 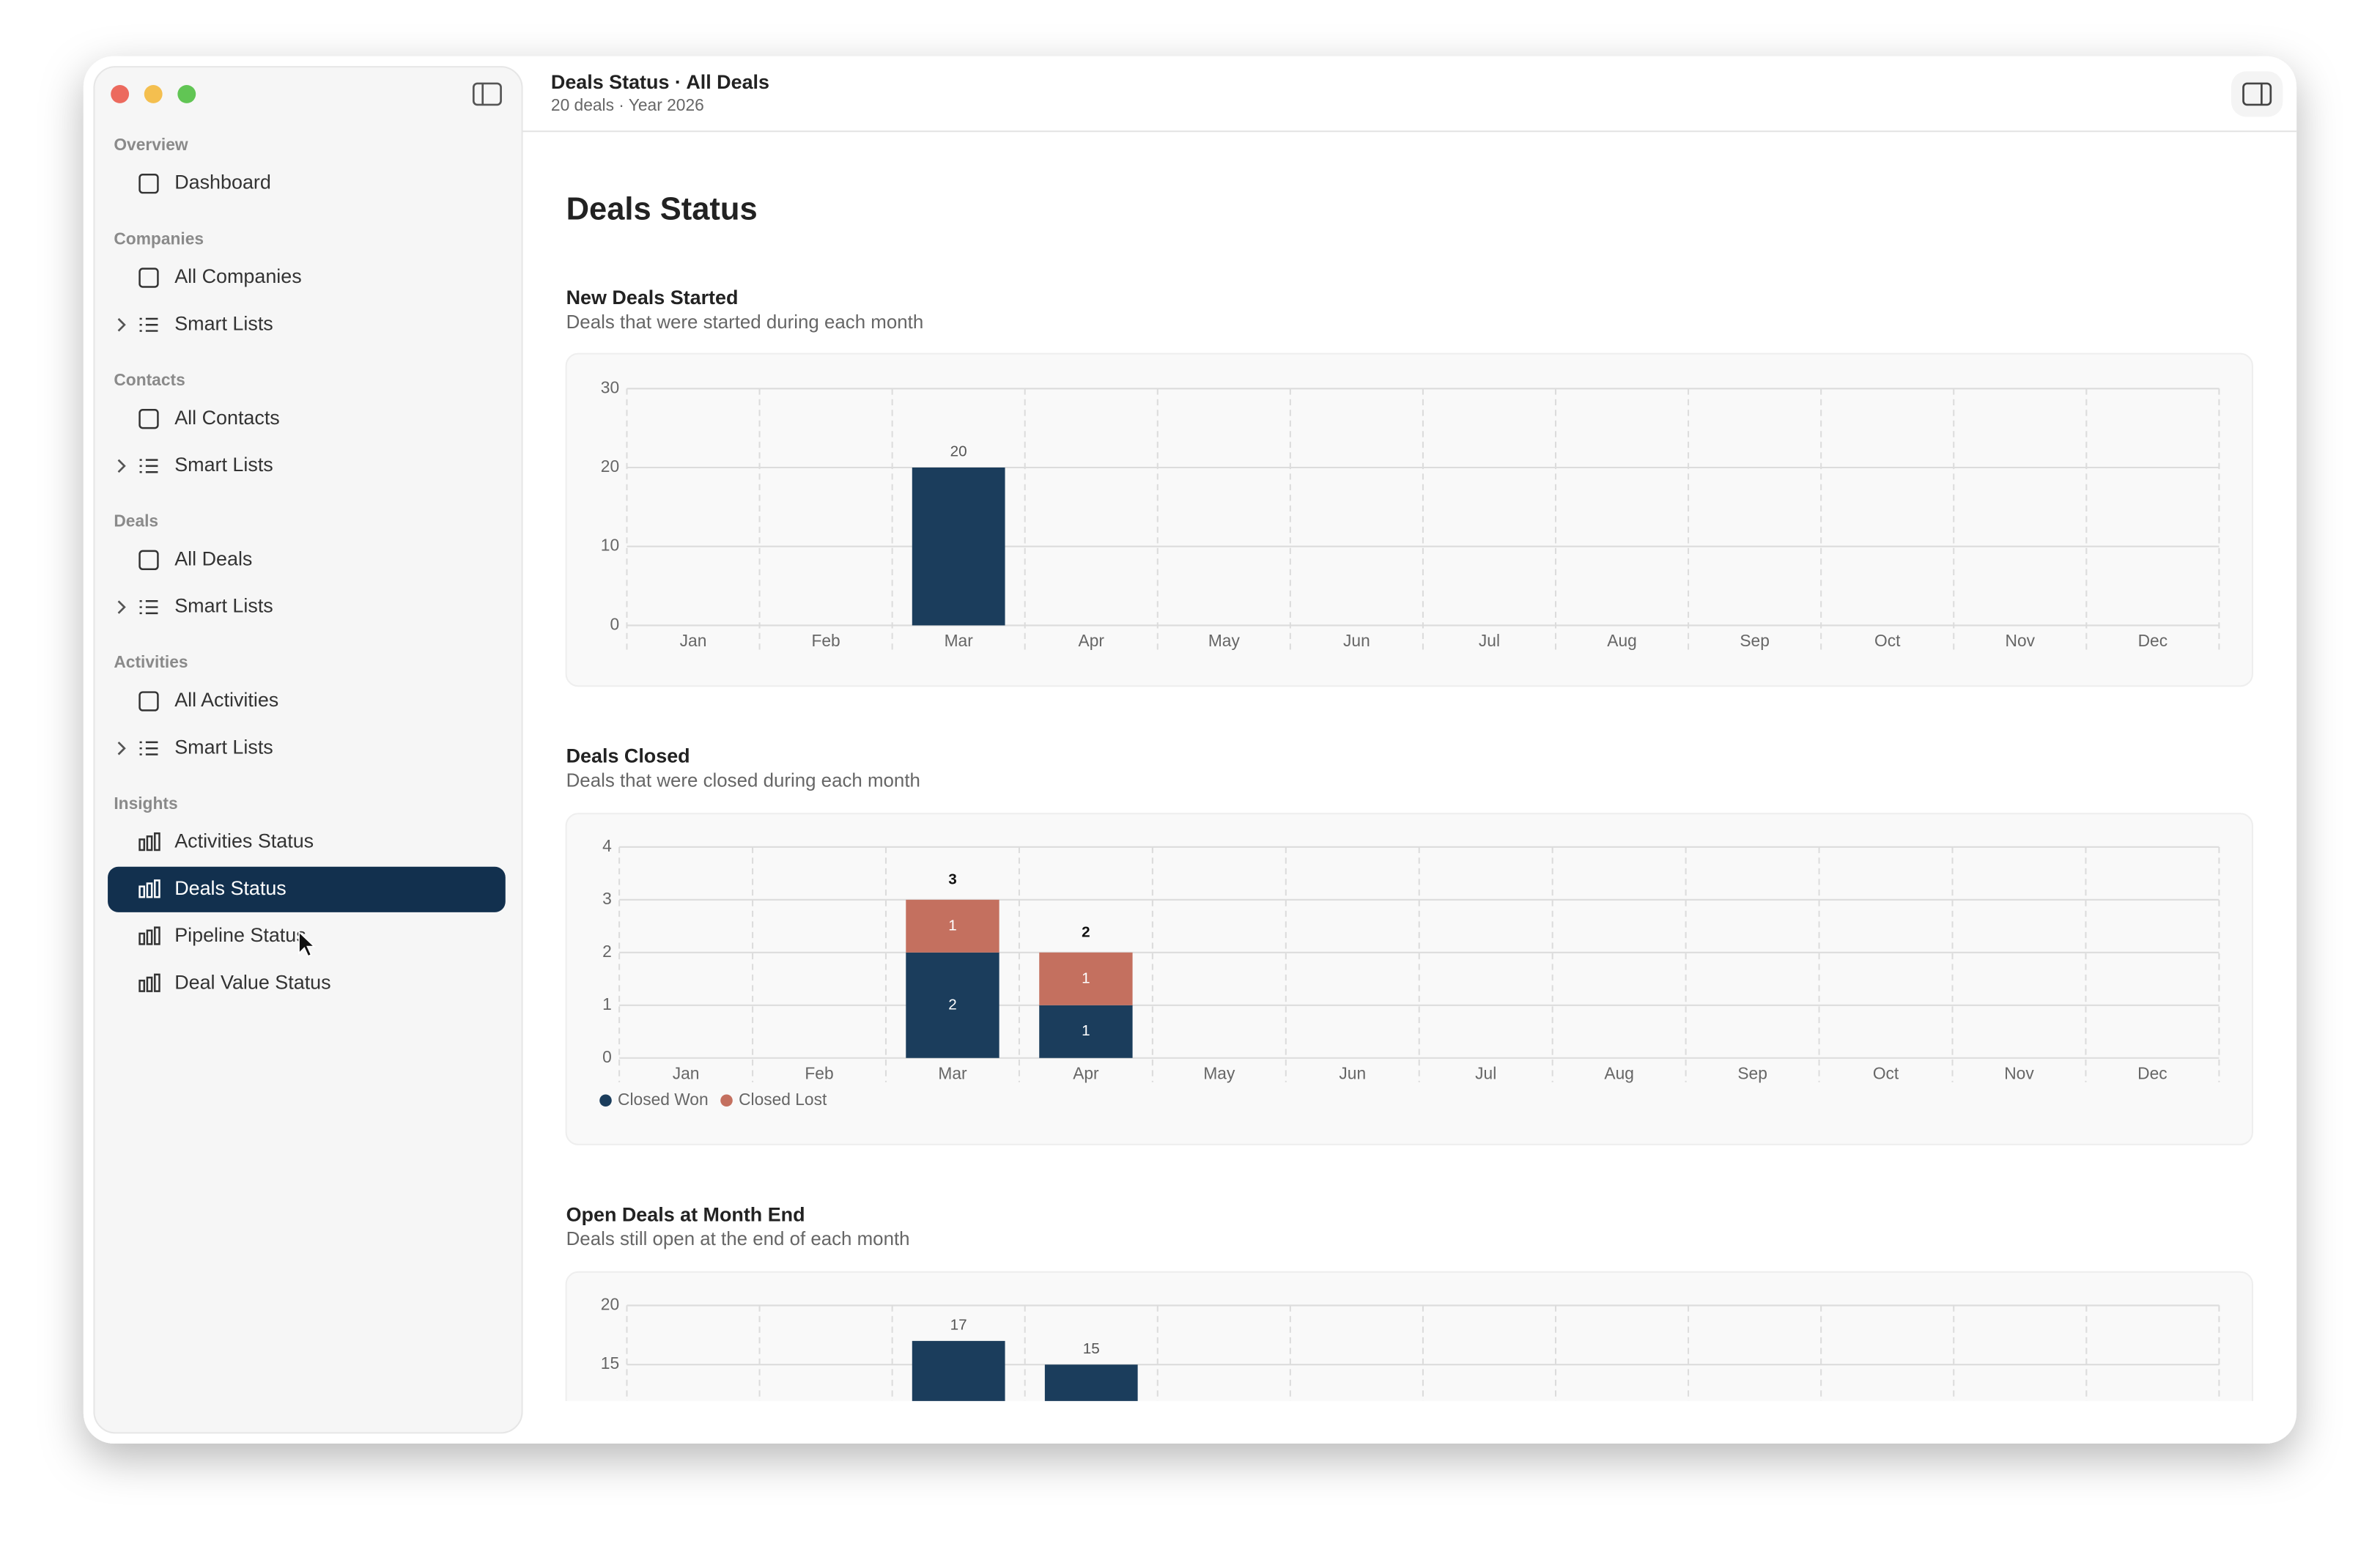 What do you see at coordinates (230, 888) in the screenshot?
I see `nav-label: Deals Status` at bounding box center [230, 888].